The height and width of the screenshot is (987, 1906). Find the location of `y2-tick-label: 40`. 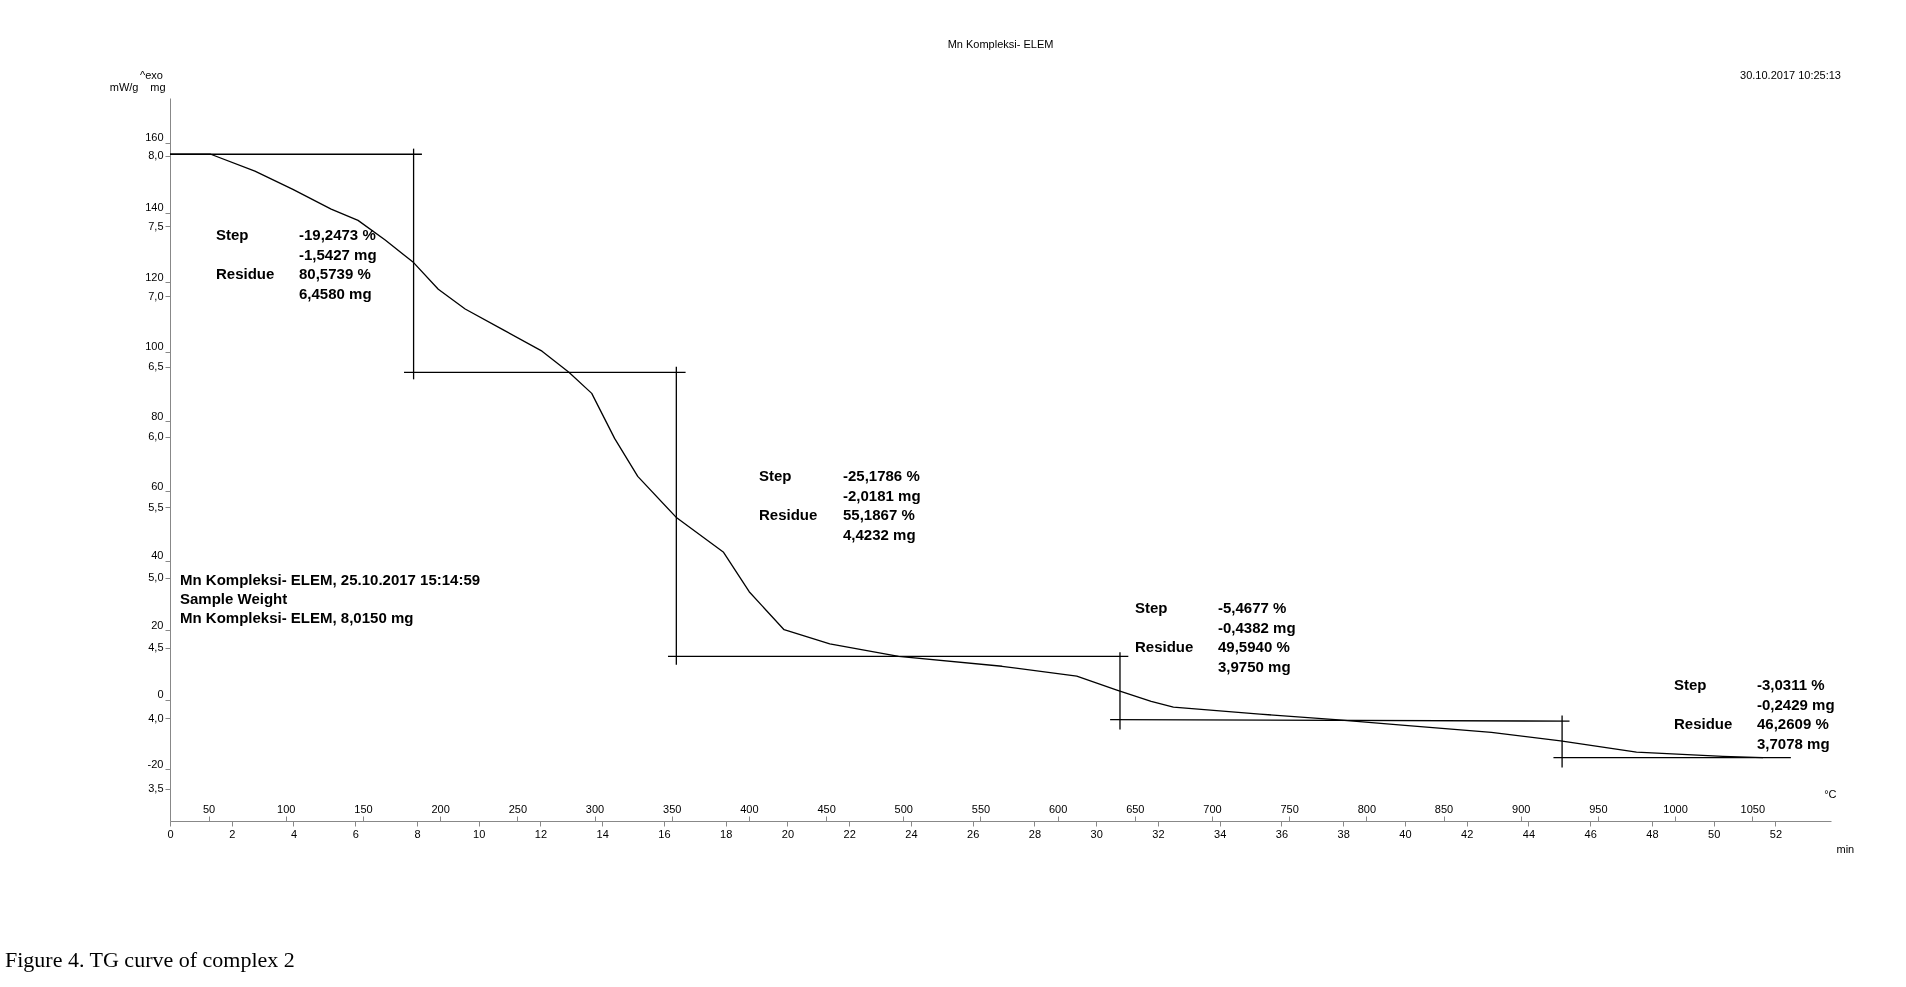

y2-tick-label: 40 is located at coordinates (157, 555).